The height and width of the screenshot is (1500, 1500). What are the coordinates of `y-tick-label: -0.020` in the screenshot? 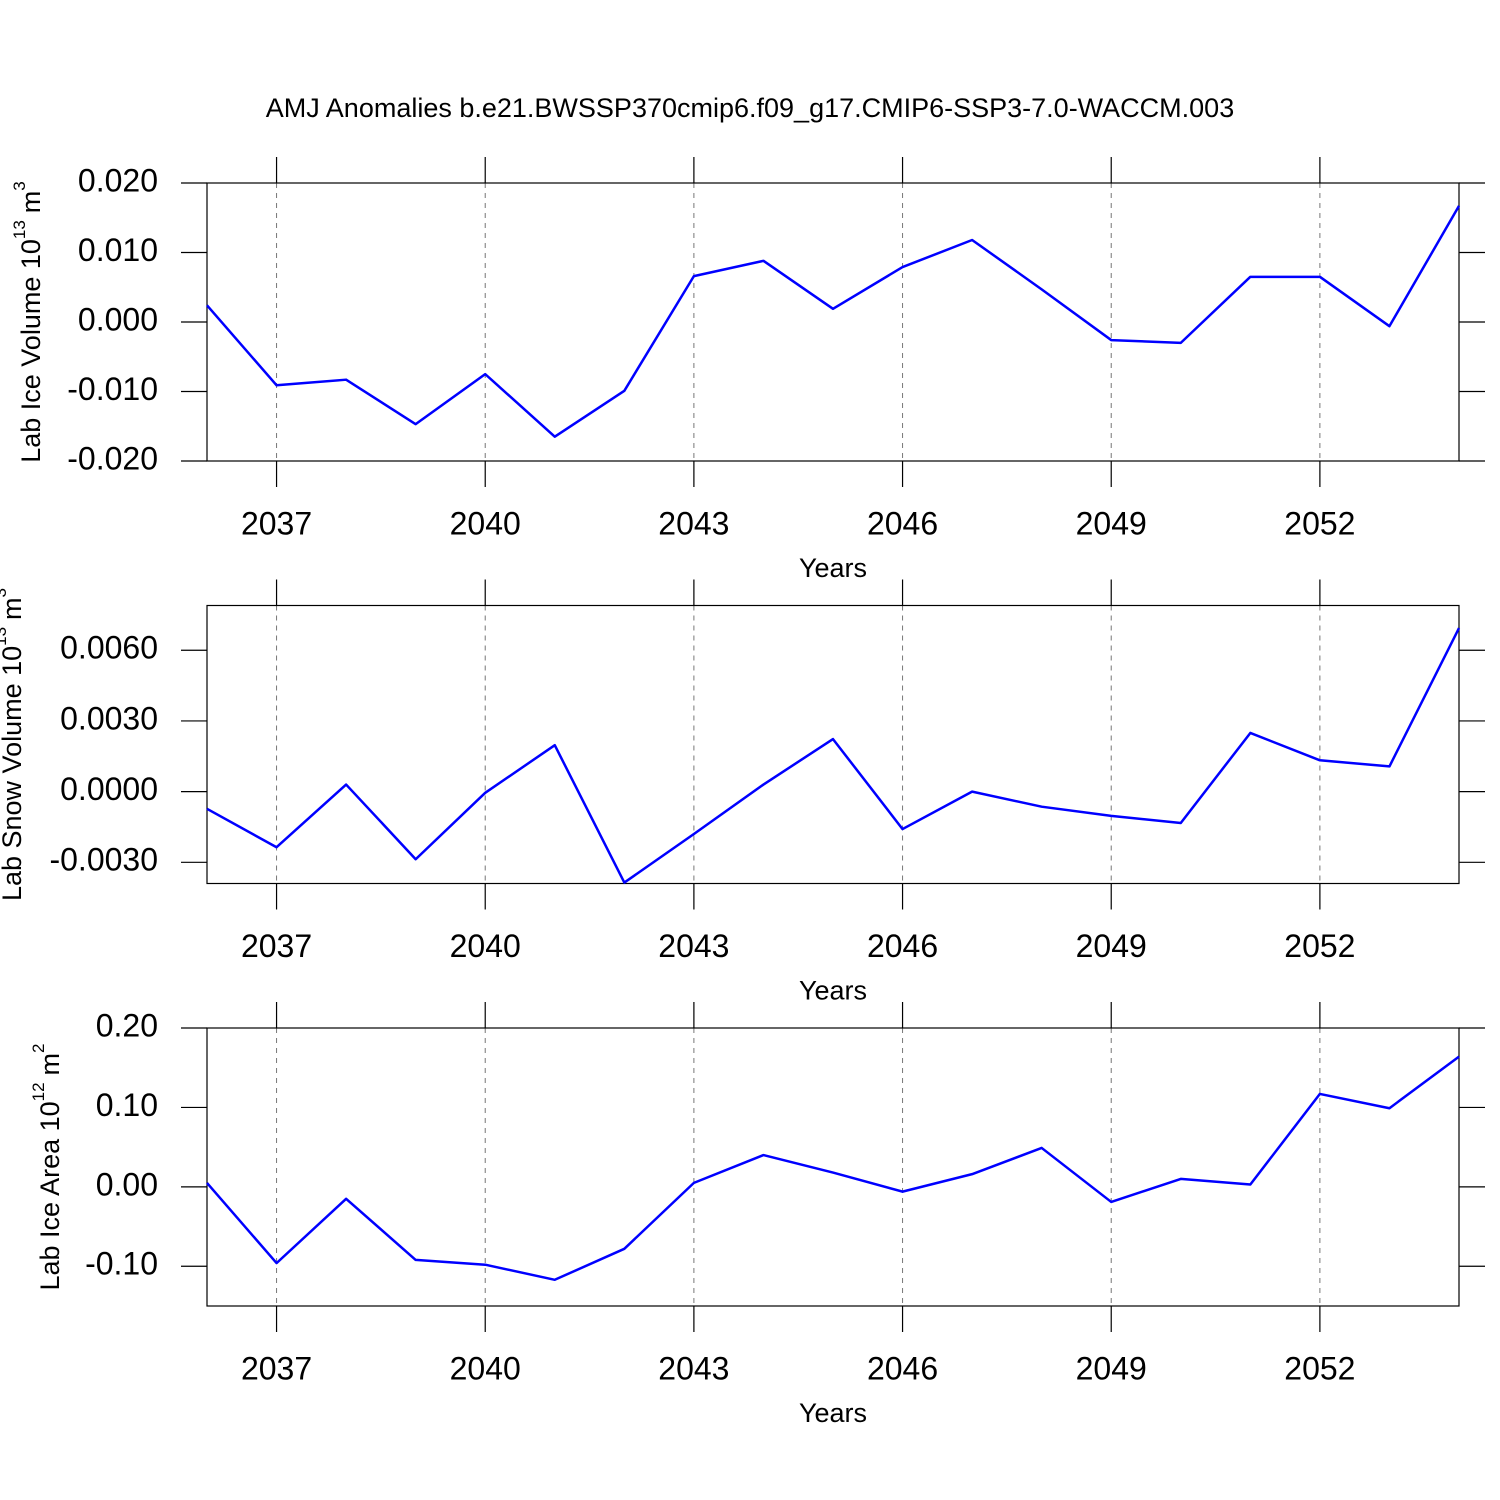 It's located at (112, 458).